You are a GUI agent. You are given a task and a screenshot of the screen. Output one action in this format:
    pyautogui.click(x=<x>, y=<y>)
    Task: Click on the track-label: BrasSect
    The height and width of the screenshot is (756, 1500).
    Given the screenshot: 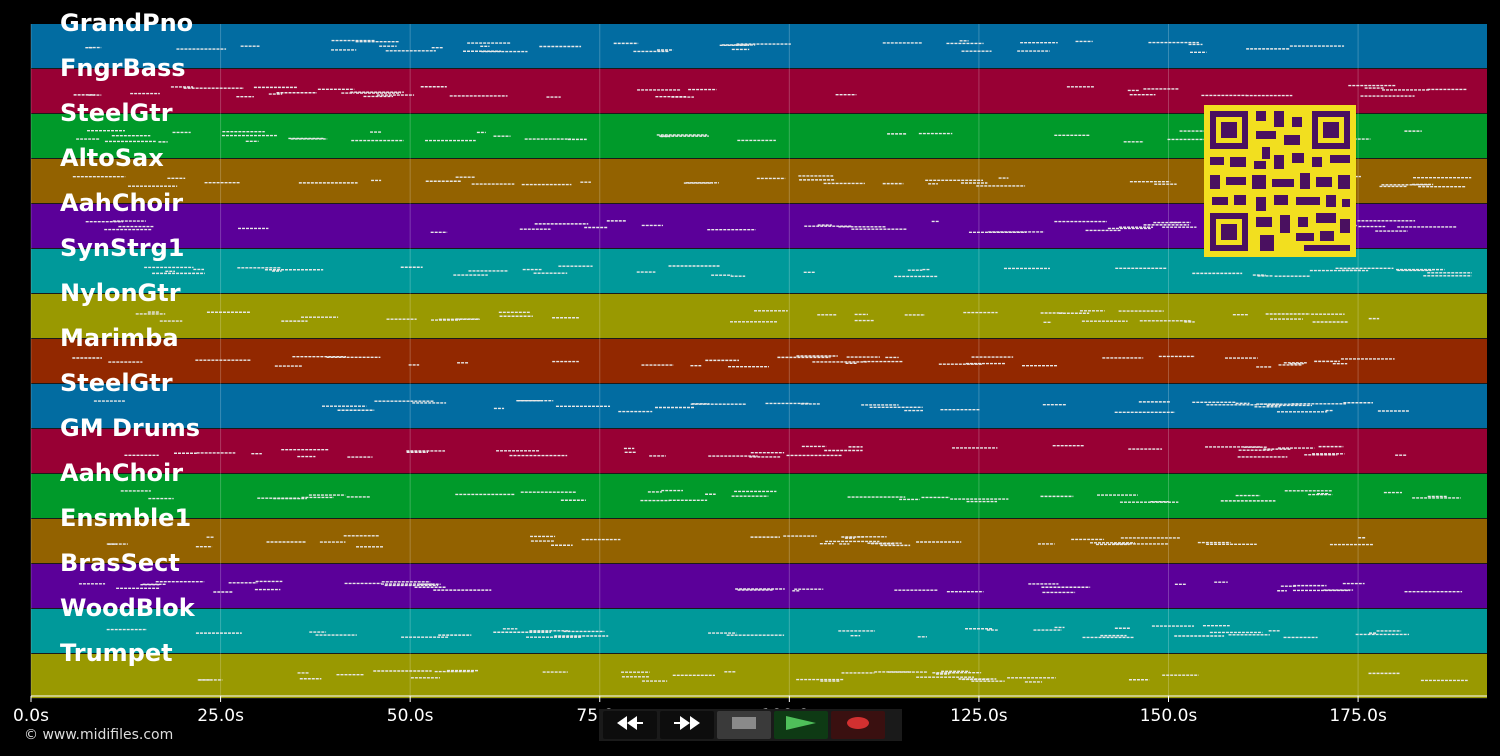 What is the action you would take?
    pyautogui.click(x=120, y=563)
    